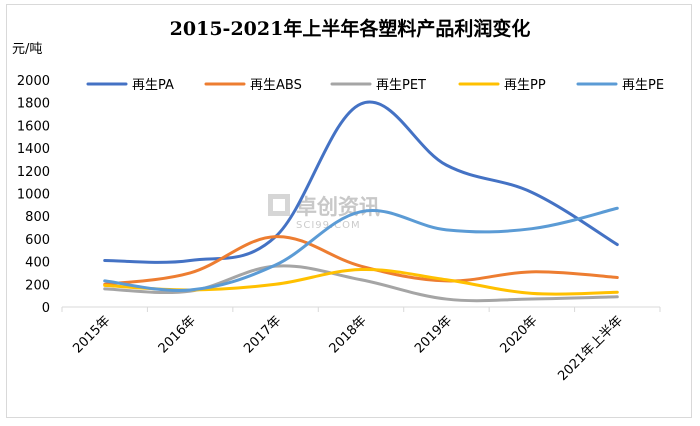 Image resolution: width=700 pixels, height=426 pixels. Describe the element at coordinates (262, 334) in the screenshot. I see `x-tick-label: 2017年` at that location.